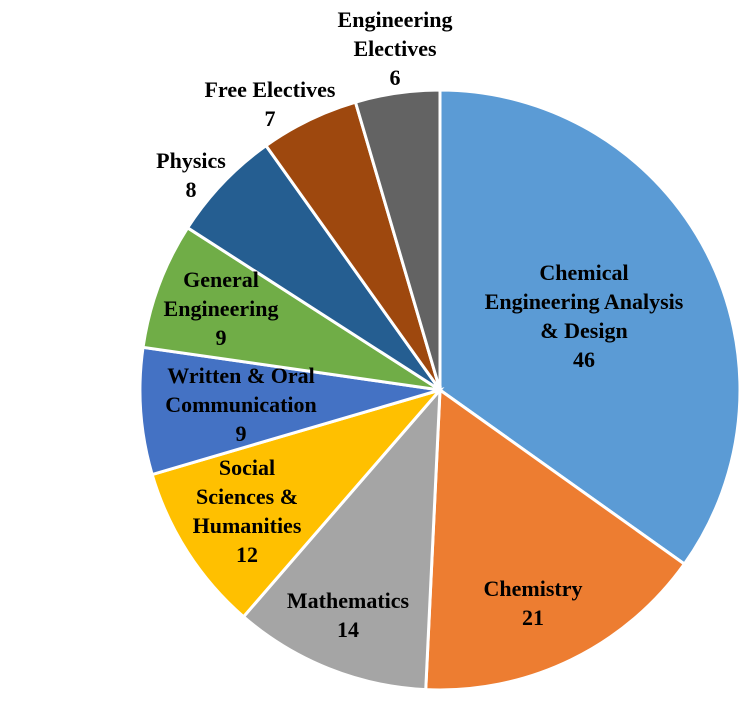 The width and height of the screenshot is (754, 725). What do you see at coordinates (240, 375) in the screenshot?
I see `slice-name-line: Written & Oral` at bounding box center [240, 375].